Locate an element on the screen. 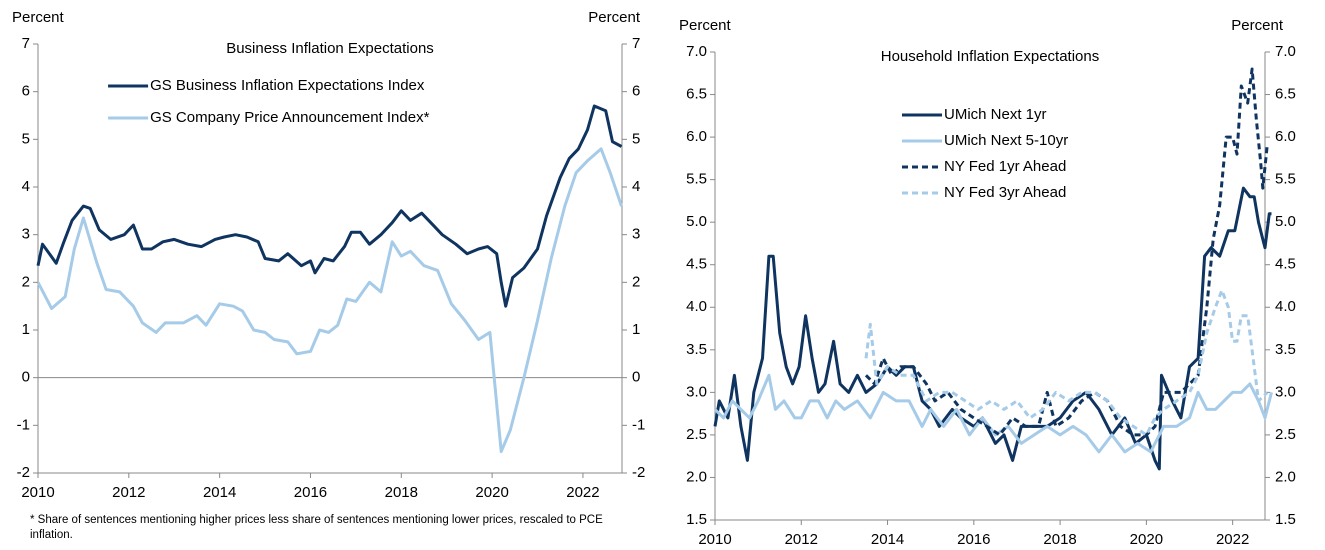 This screenshot has height=550, width=1325. y-tick-label: 3.5 is located at coordinates (696, 349).